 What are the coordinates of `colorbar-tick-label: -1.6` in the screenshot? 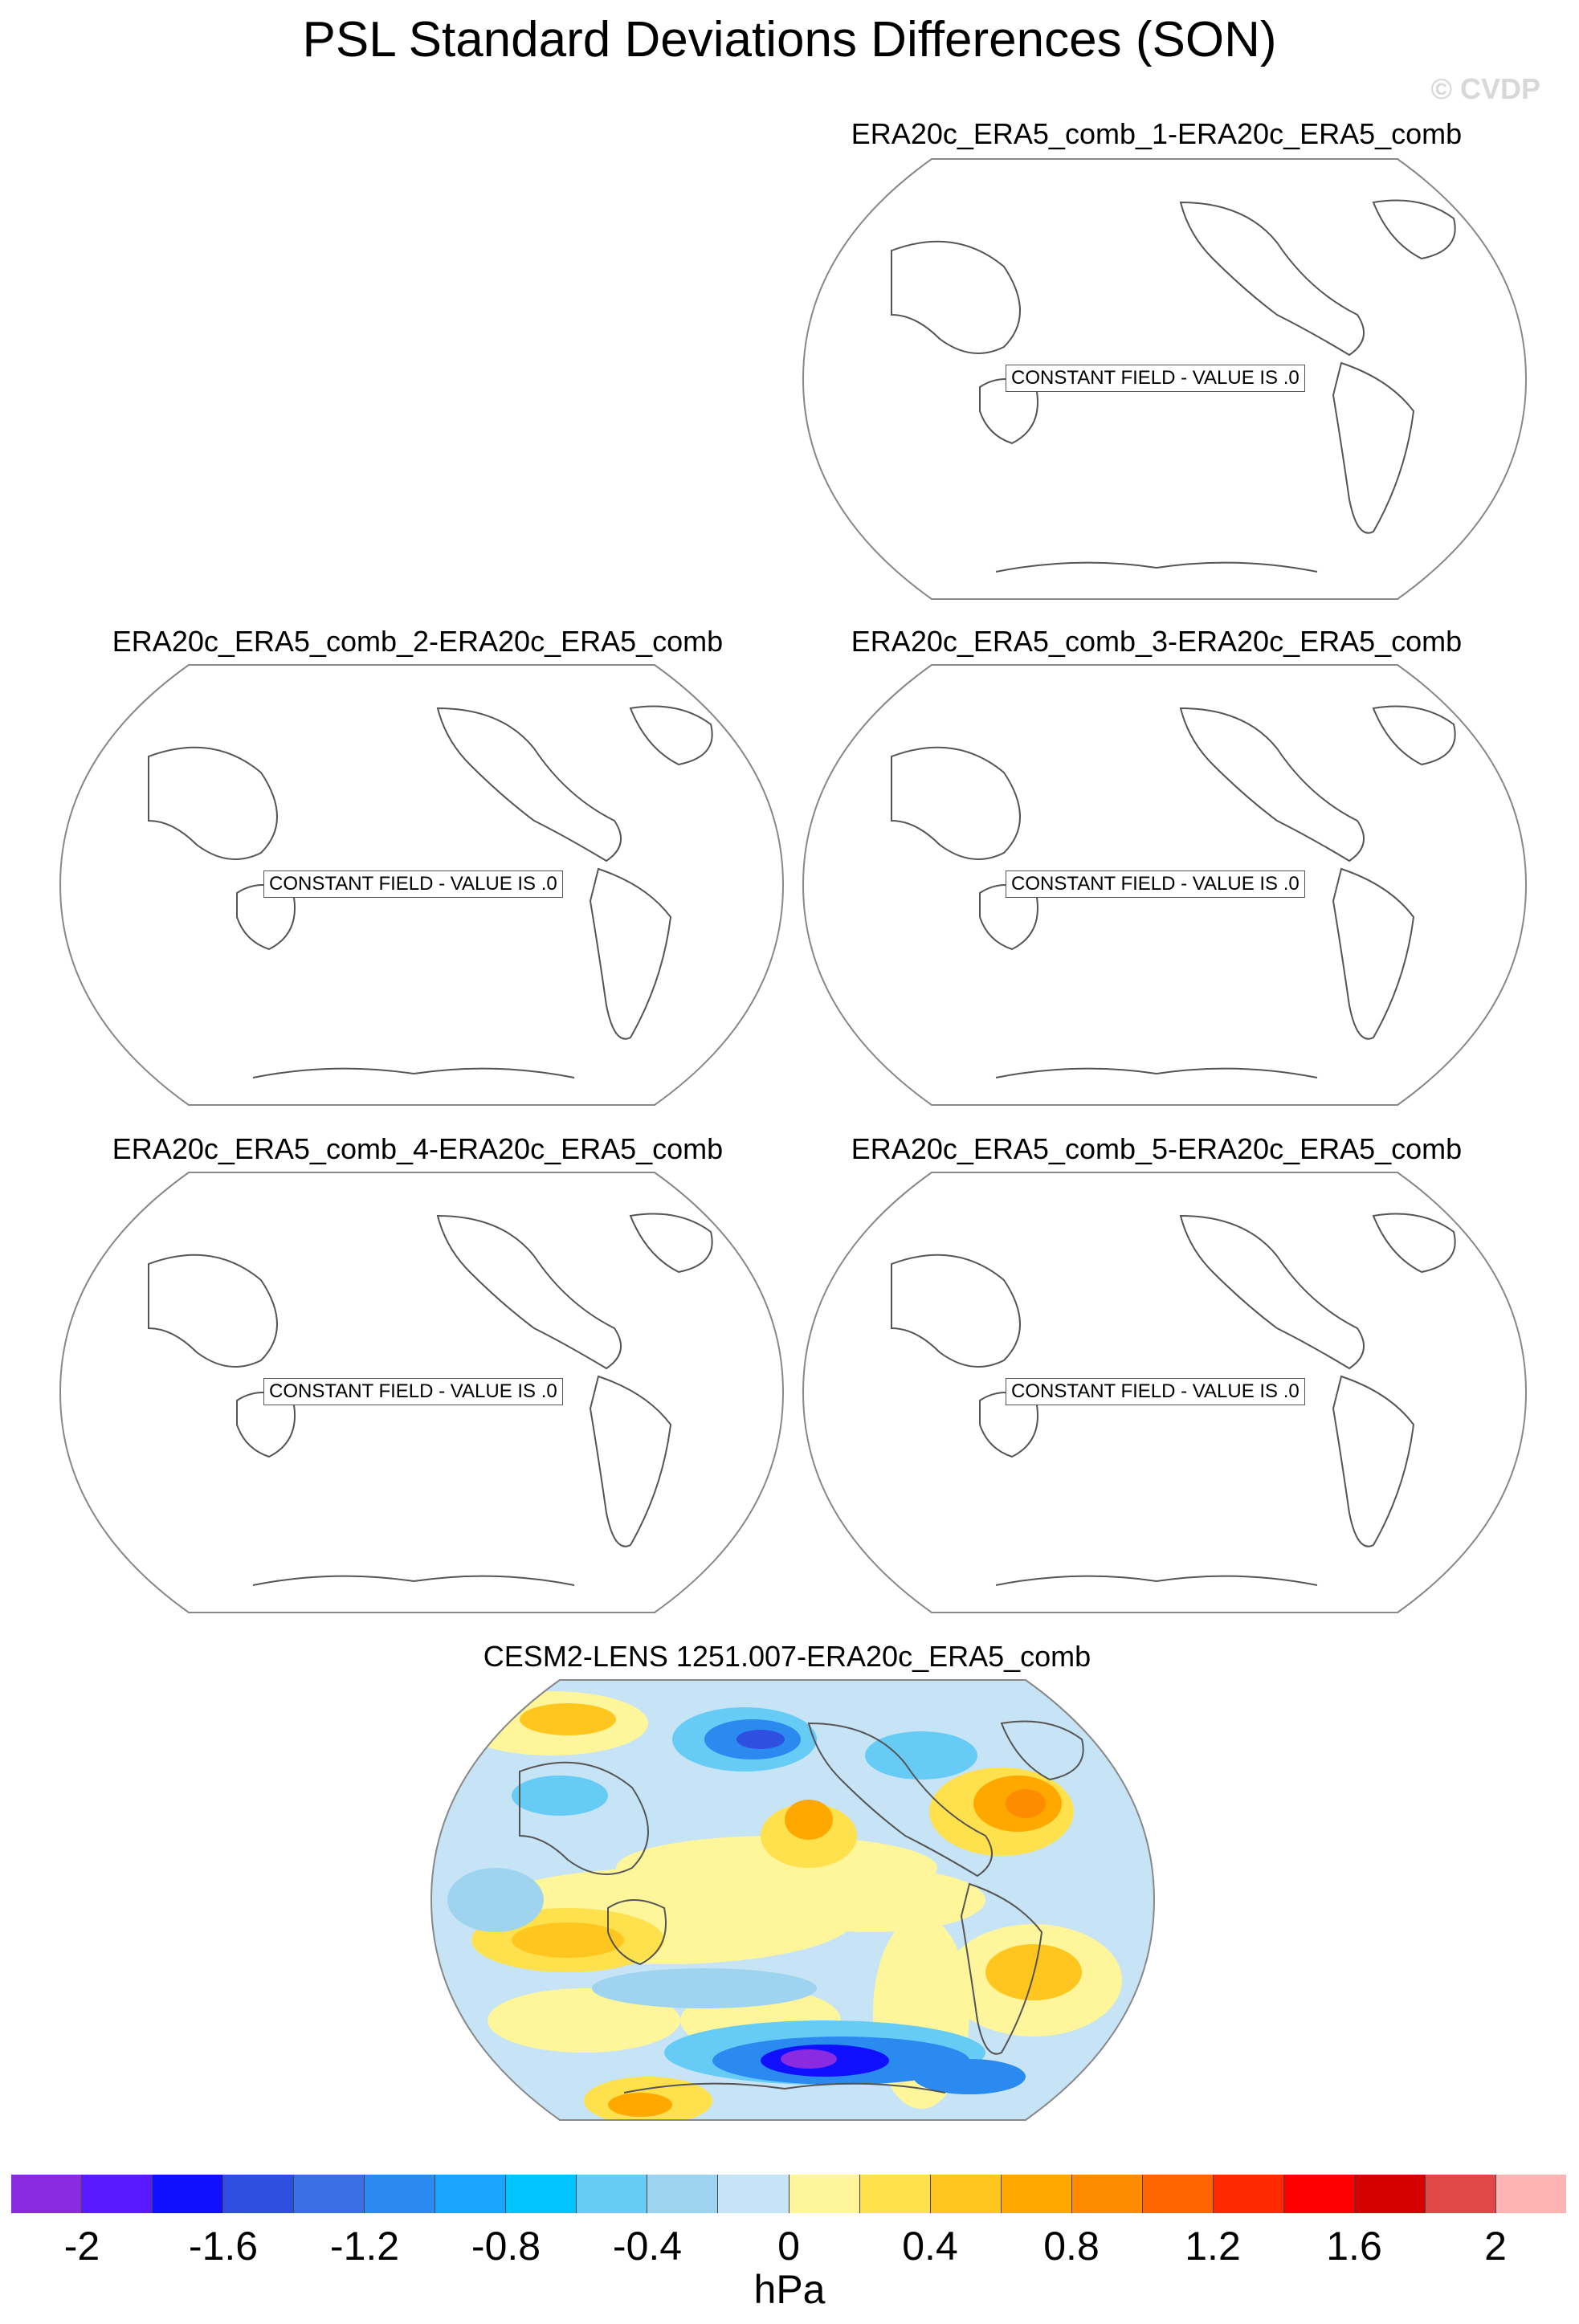 It's located at (223, 2247).